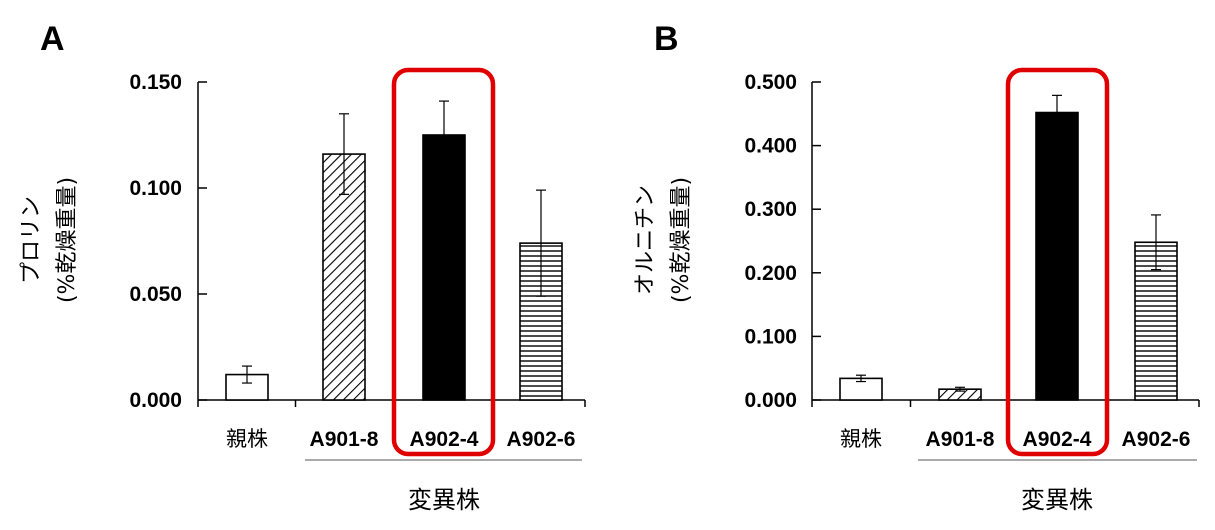 The width and height of the screenshot is (1215, 530). Describe the element at coordinates (666, 39) in the screenshot. I see `panel-letter-b: B` at that location.